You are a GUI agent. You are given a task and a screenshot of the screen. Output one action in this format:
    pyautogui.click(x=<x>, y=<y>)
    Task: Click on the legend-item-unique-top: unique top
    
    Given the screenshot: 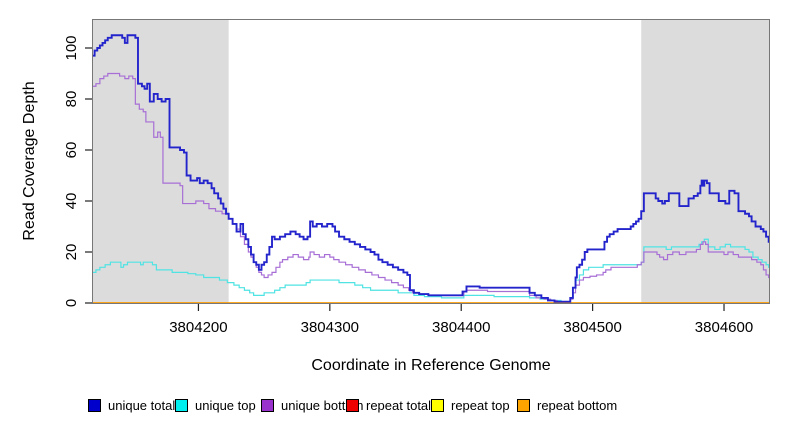 What is the action you would take?
    pyautogui.click(x=215, y=405)
    